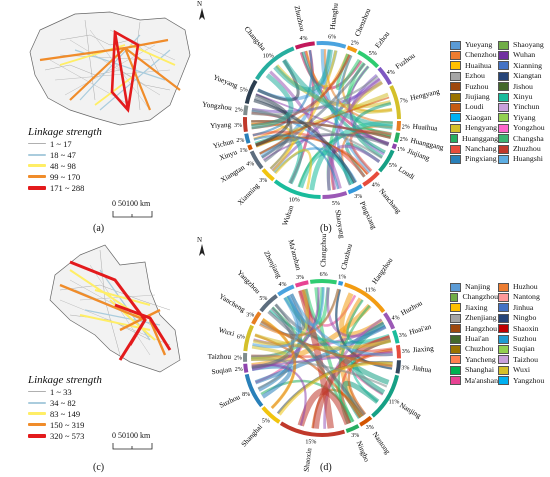 The image size is (550, 477). Describe the element at coordinates (524, 360) in the screenshot. I see `legend-item: Taizhou` at that location.